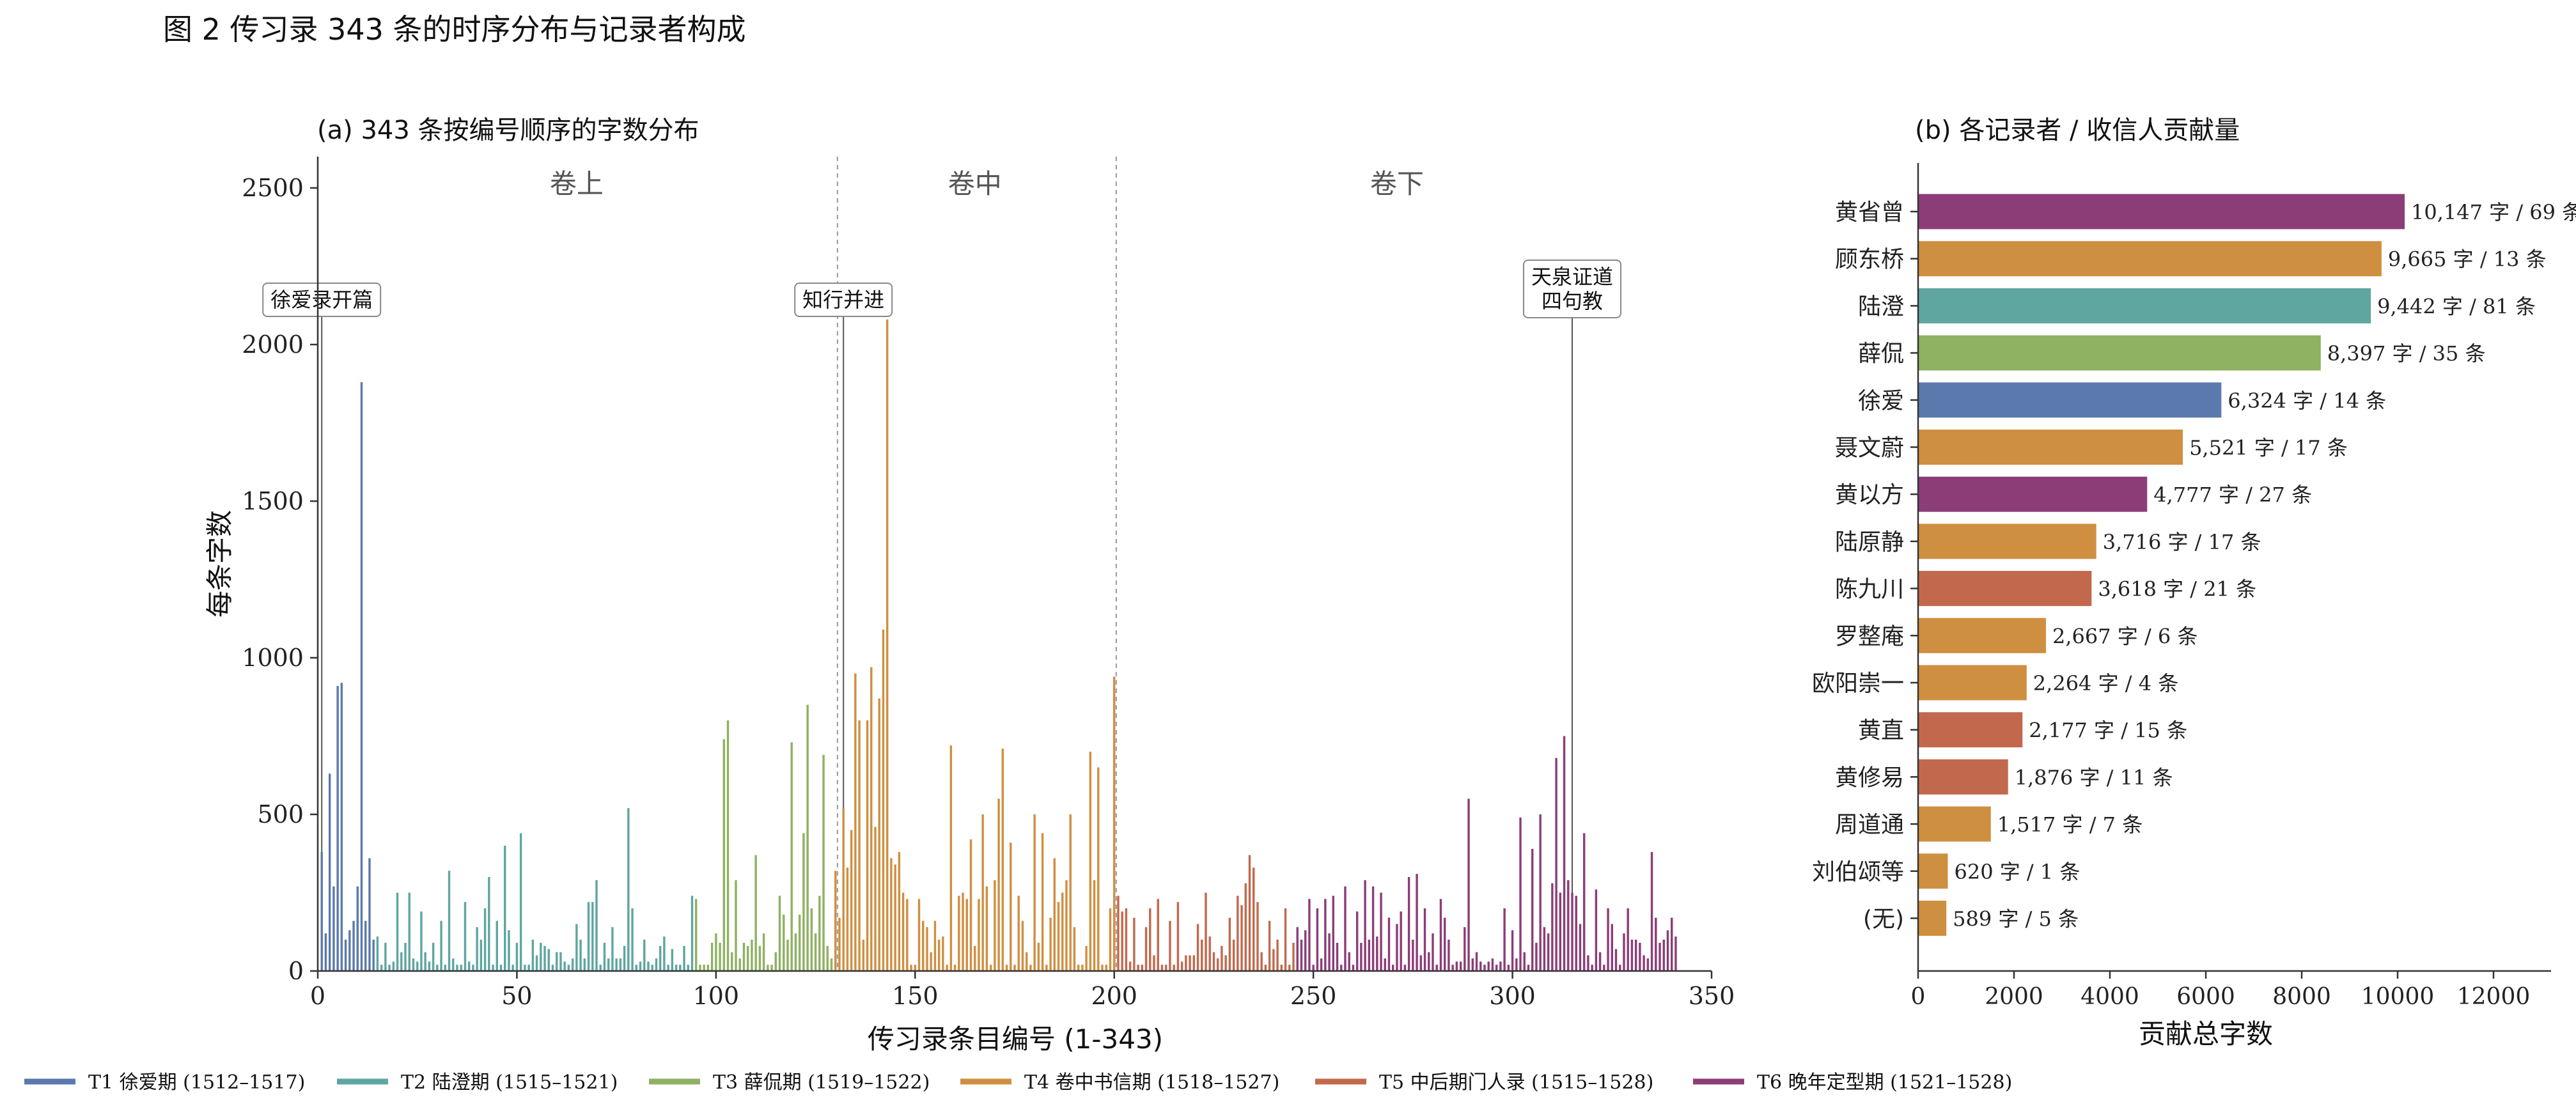  What do you see at coordinates (1512, 996) in the screenshot?
I see `x-tick-label: 300` at bounding box center [1512, 996].